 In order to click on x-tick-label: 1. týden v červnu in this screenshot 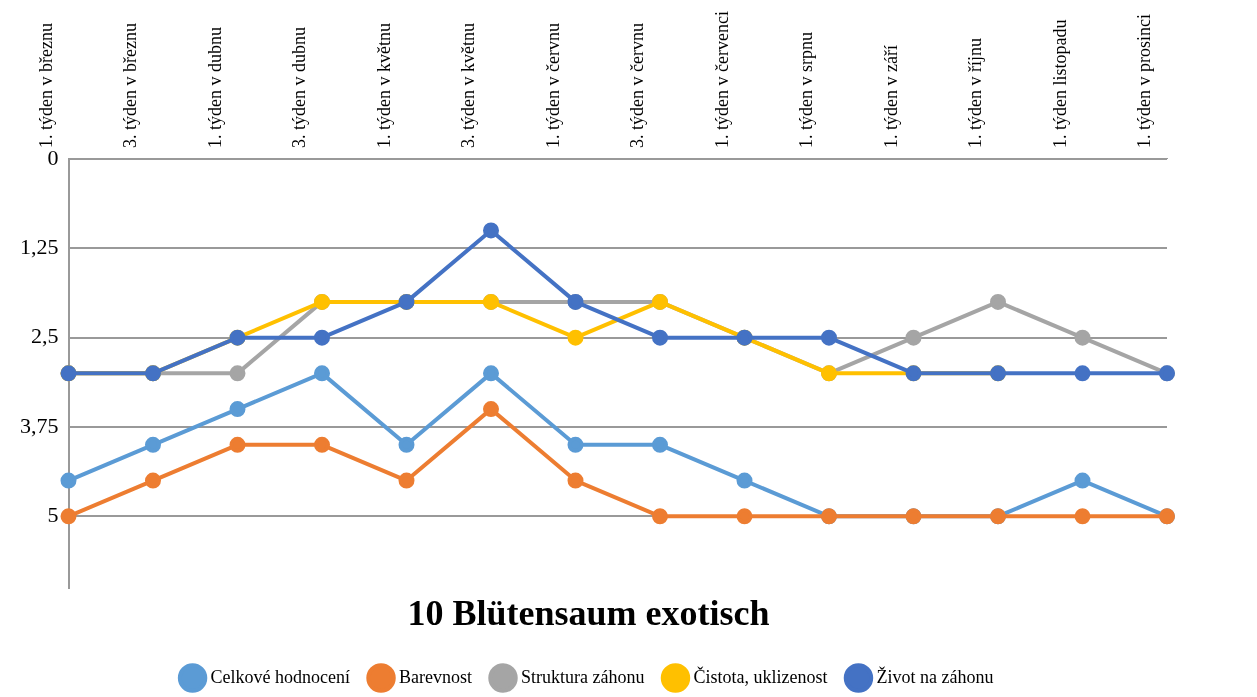, I will do `click(552, 85)`.